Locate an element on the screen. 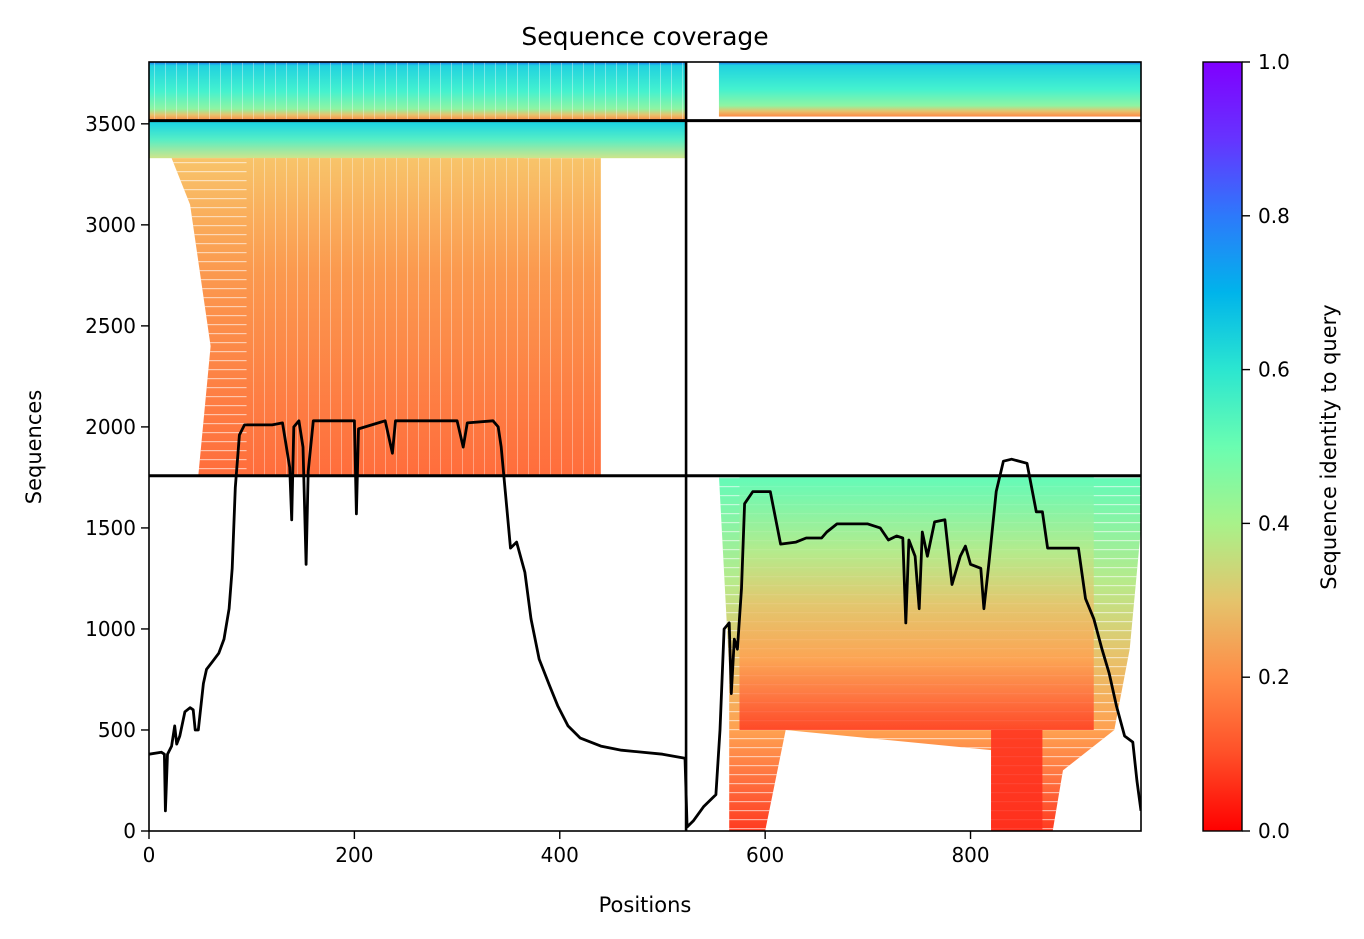 The width and height of the screenshot is (1364, 939). top-band-right is located at coordinates (929, 89).